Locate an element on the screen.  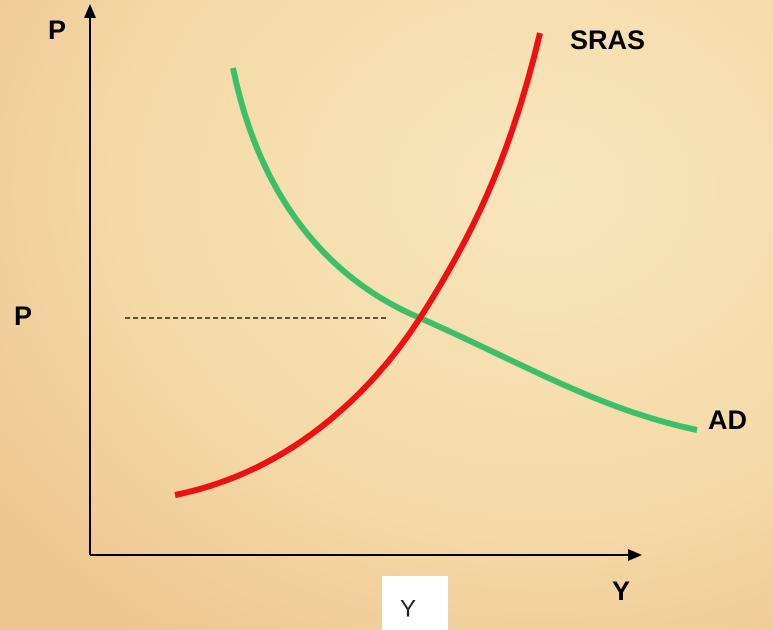
price-label: P is located at coordinates (23, 316).